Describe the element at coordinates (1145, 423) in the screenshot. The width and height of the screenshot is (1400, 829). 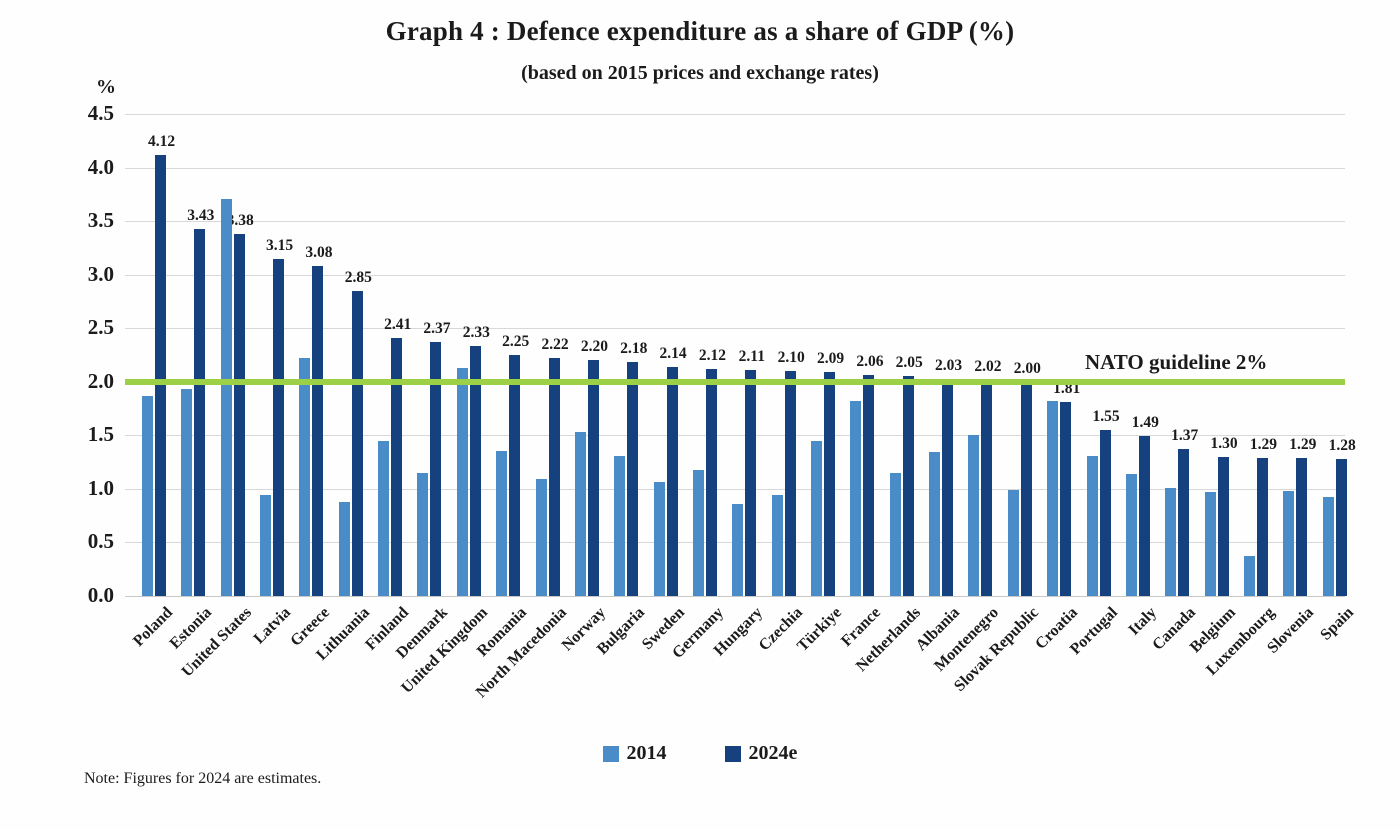
I see `bar-value-label: 1.49` at that location.